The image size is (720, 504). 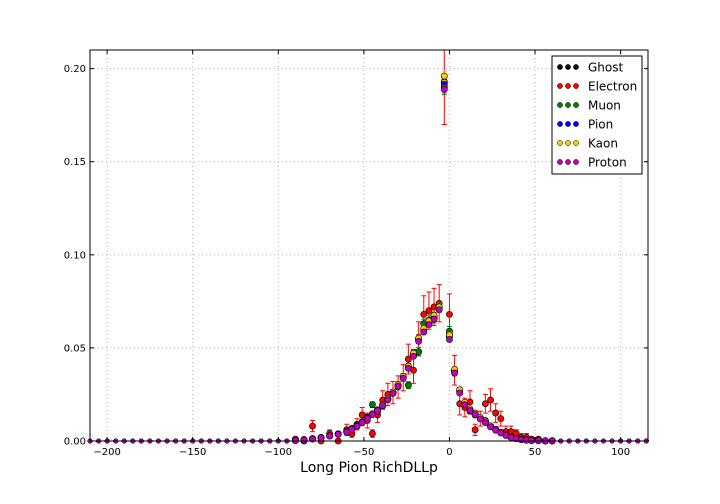 I want to click on legend-label: Kaon, so click(x=603, y=144).